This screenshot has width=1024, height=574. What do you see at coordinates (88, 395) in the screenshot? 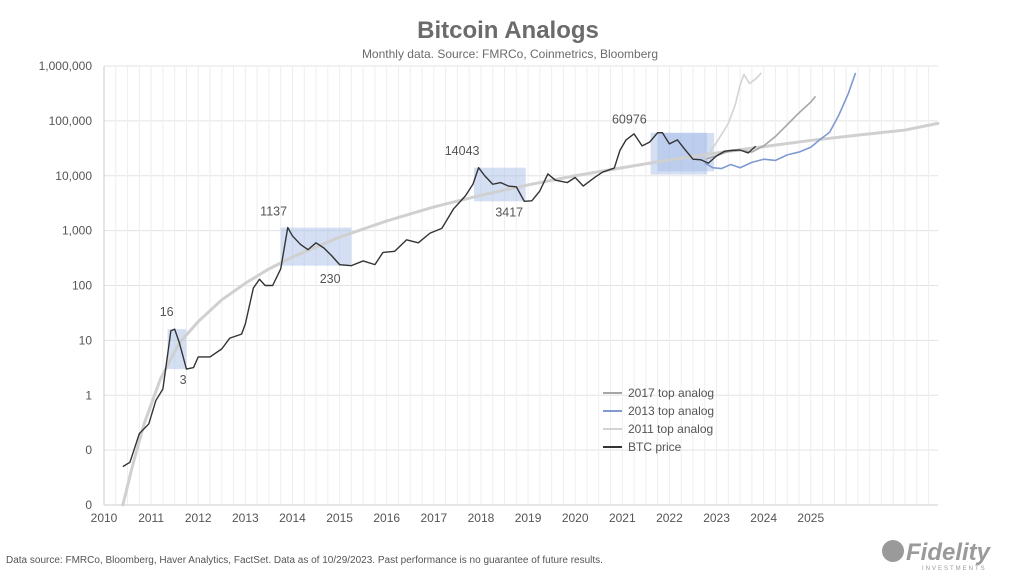
I see `y-tick-label: 1` at bounding box center [88, 395].